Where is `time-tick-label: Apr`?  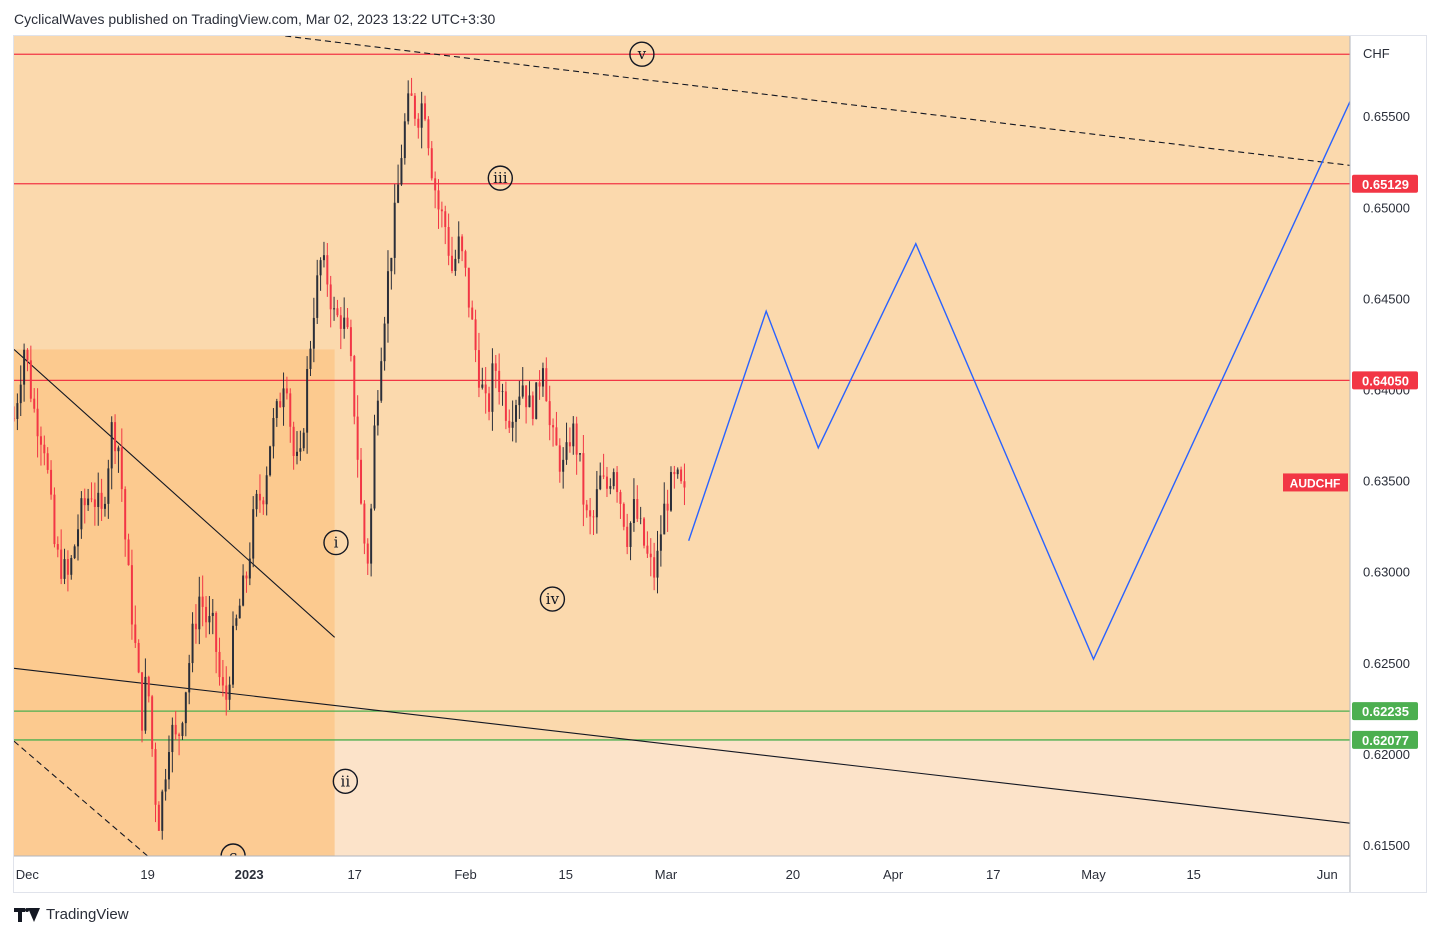 time-tick-label: Apr is located at coordinates (893, 874).